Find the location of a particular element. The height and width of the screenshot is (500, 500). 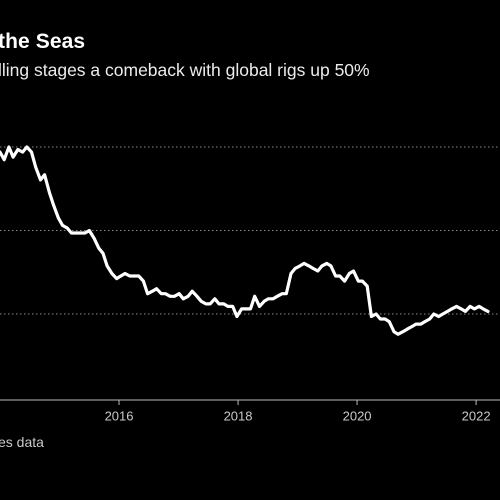

x-tick-label: 2020 is located at coordinates (357, 416).